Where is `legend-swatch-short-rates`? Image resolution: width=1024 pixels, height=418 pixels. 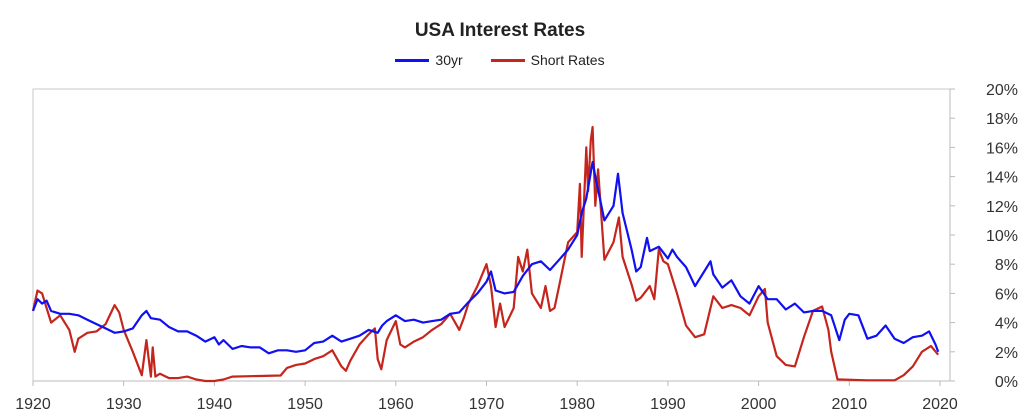
legend-swatch-short-rates is located at coordinates (507, 60).